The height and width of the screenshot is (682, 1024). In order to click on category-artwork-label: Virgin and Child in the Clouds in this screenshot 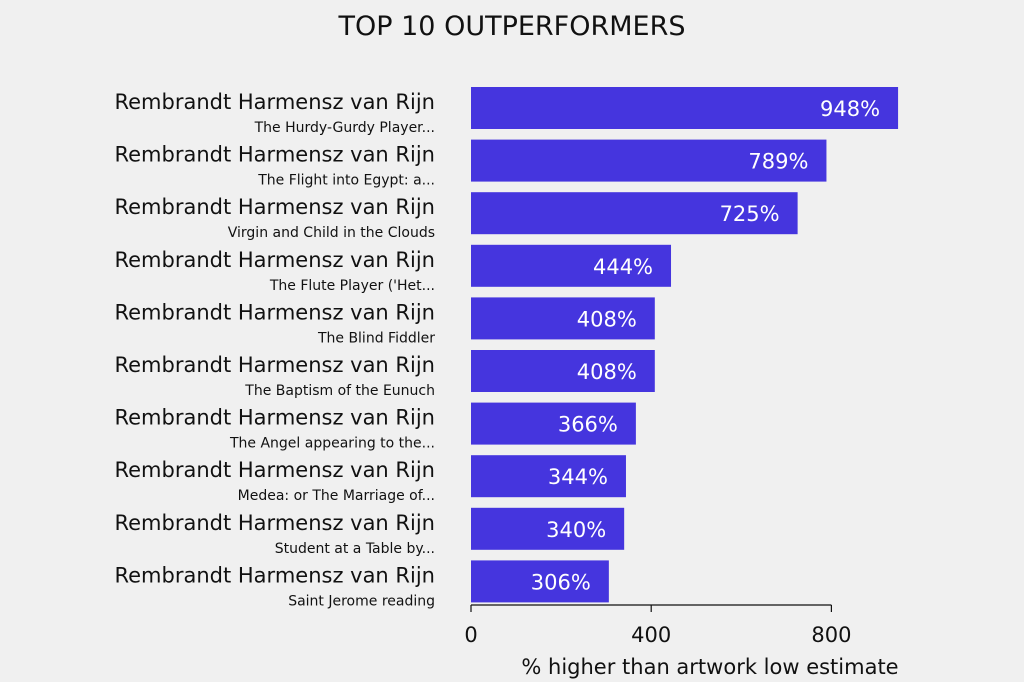, I will do `click(331, 233)`.